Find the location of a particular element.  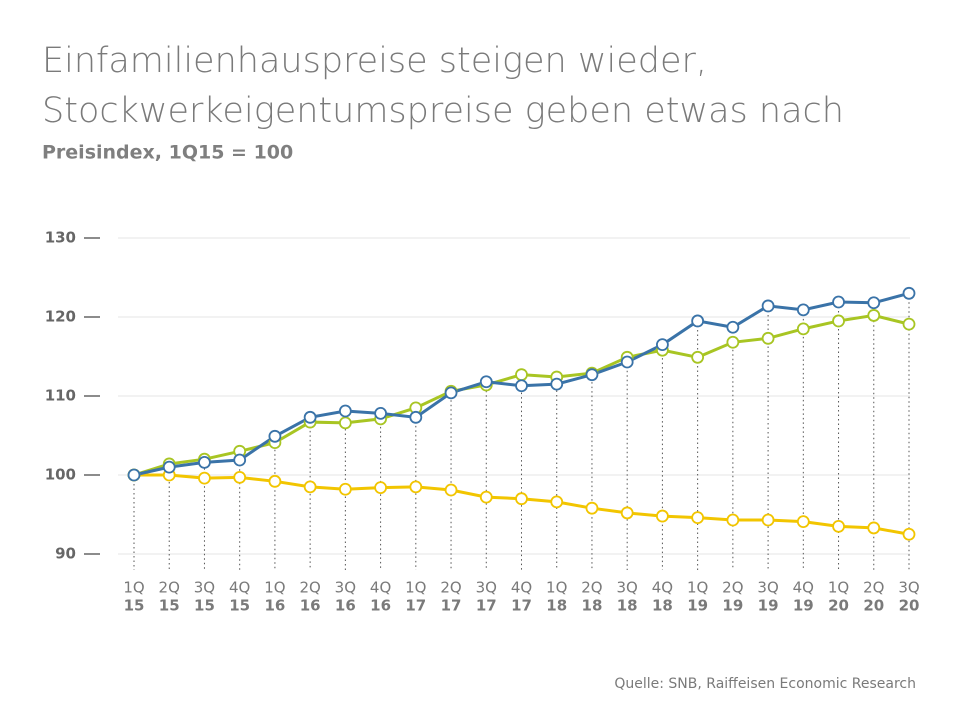

y-tick-label: 90 is located at coordinates (65, 554).